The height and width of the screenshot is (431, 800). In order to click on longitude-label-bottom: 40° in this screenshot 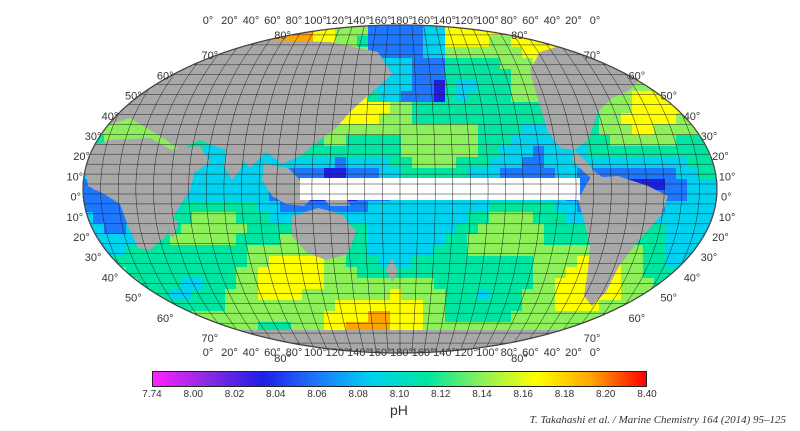, I will do `click(552, 353)`.